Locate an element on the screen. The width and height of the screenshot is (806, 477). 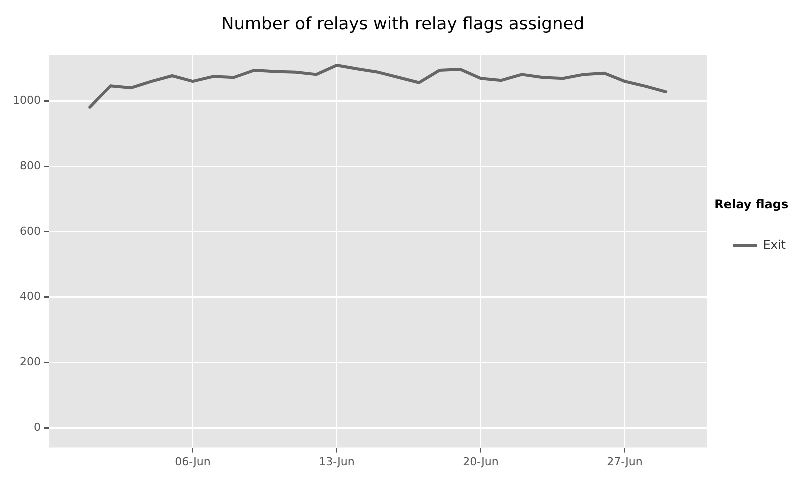
y-tick-label: 400 is located at coordinates (30, 297).